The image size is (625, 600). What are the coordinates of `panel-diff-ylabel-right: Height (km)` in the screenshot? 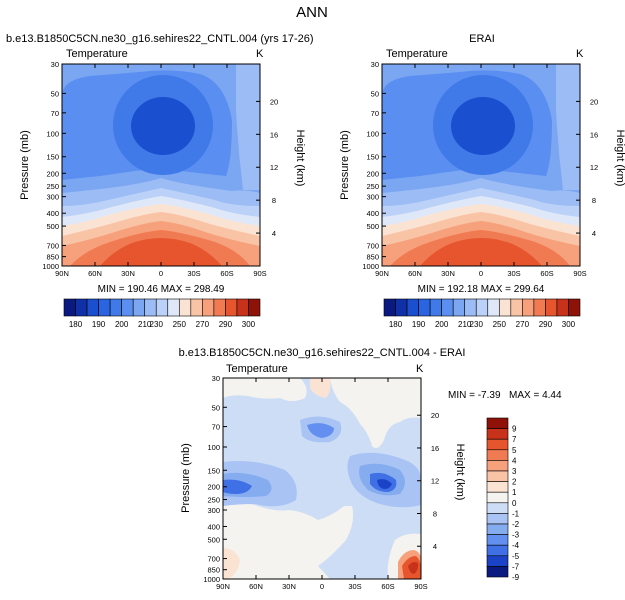 It's located at (460, 472).